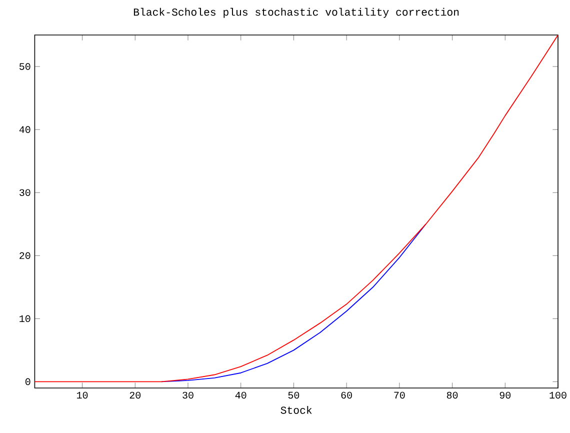 The image size is (570, 433). Describe the element at coordinates (296, 13) in the screenshot. I see `chart-title: Black-Scholes plus stochastic volatility correction` at that location.